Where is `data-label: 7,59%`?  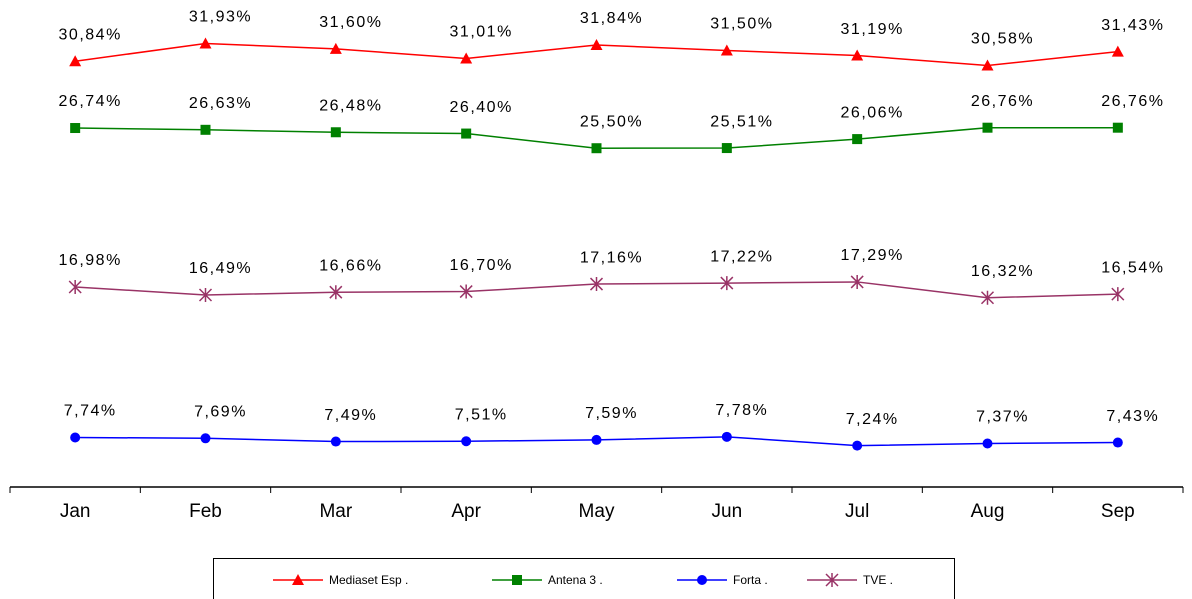
data-label: 7,59% is located at coordinates (611, 413).